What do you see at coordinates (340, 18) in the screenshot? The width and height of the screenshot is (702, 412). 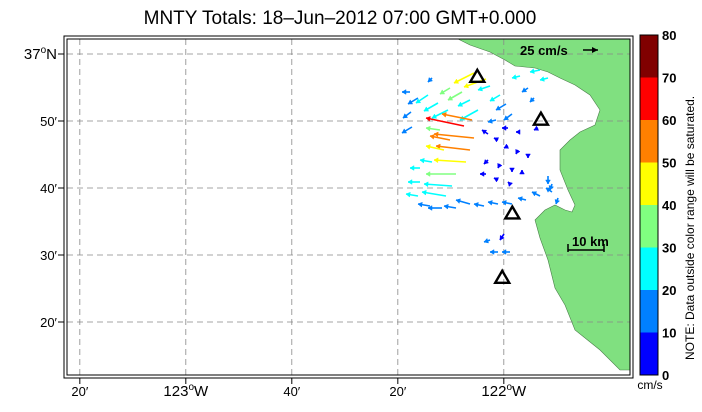 I see `map-title: MNTY Totals: 18–Jun–2012 07:00 GMT+0.000` at bounding box center [340, 18].